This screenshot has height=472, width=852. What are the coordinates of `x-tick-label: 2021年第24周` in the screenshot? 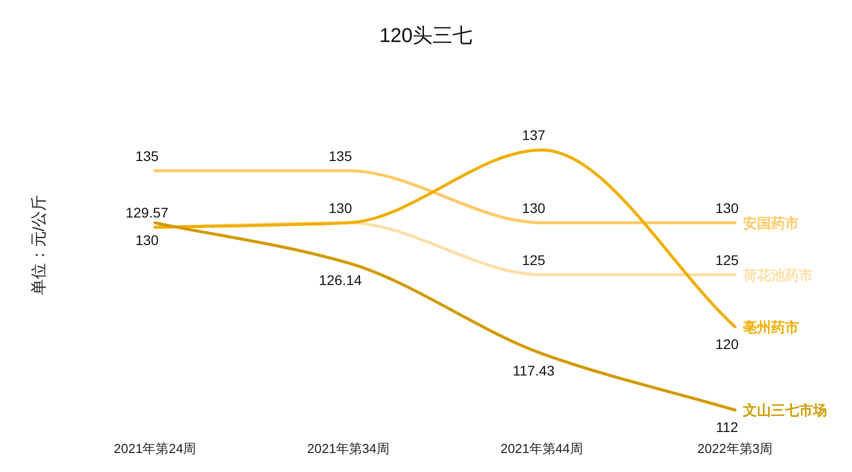 It's located at (155, 448).